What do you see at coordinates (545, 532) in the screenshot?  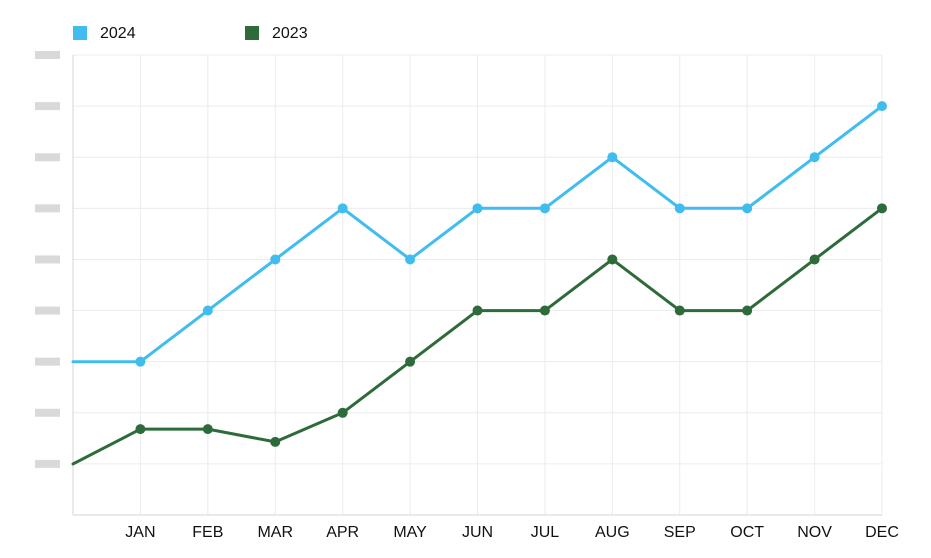 I see `x-tick-label: JUL` at bounding box center [545, 532].